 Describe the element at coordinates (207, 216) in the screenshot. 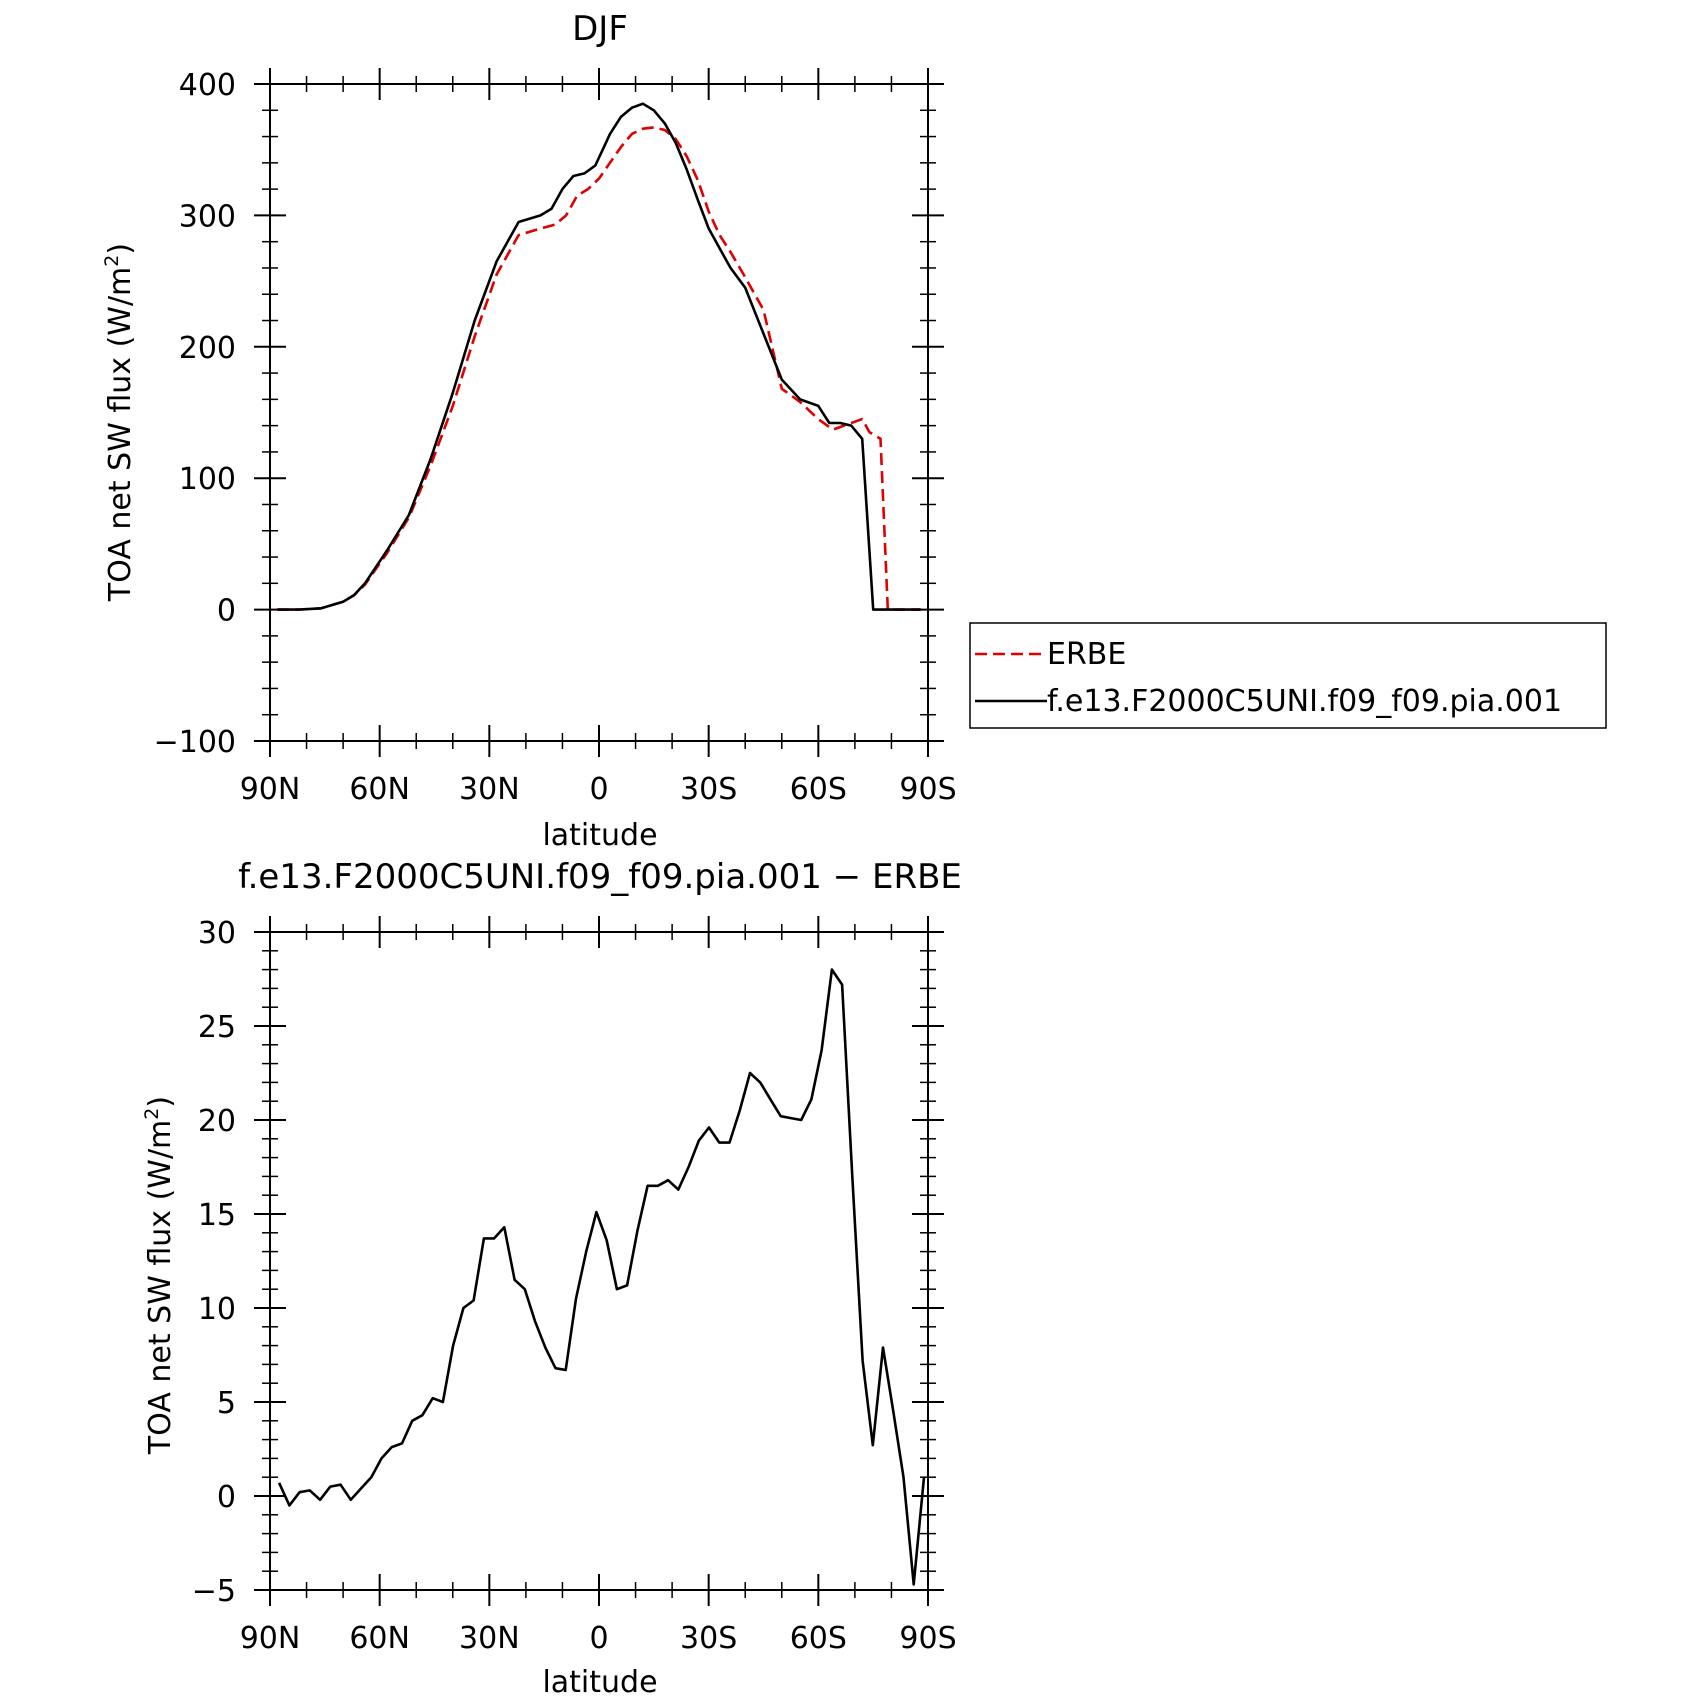

I see `top-y-tick-label: 300` at that location.